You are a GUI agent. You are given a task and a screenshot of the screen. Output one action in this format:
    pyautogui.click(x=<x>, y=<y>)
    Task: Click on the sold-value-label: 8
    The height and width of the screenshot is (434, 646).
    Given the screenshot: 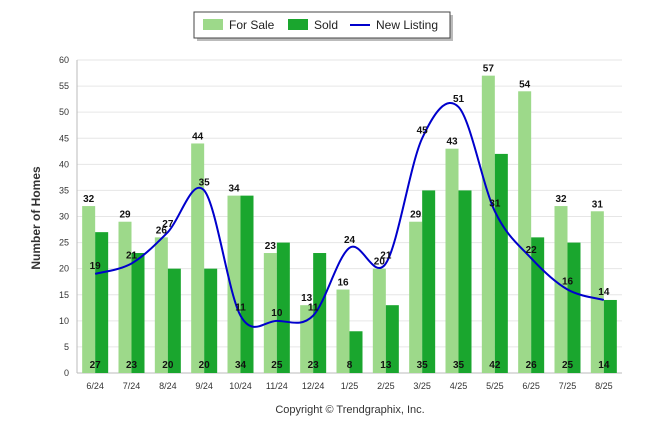 What is the action you would take?
    pyautogui.click(x=350, y=365)
    